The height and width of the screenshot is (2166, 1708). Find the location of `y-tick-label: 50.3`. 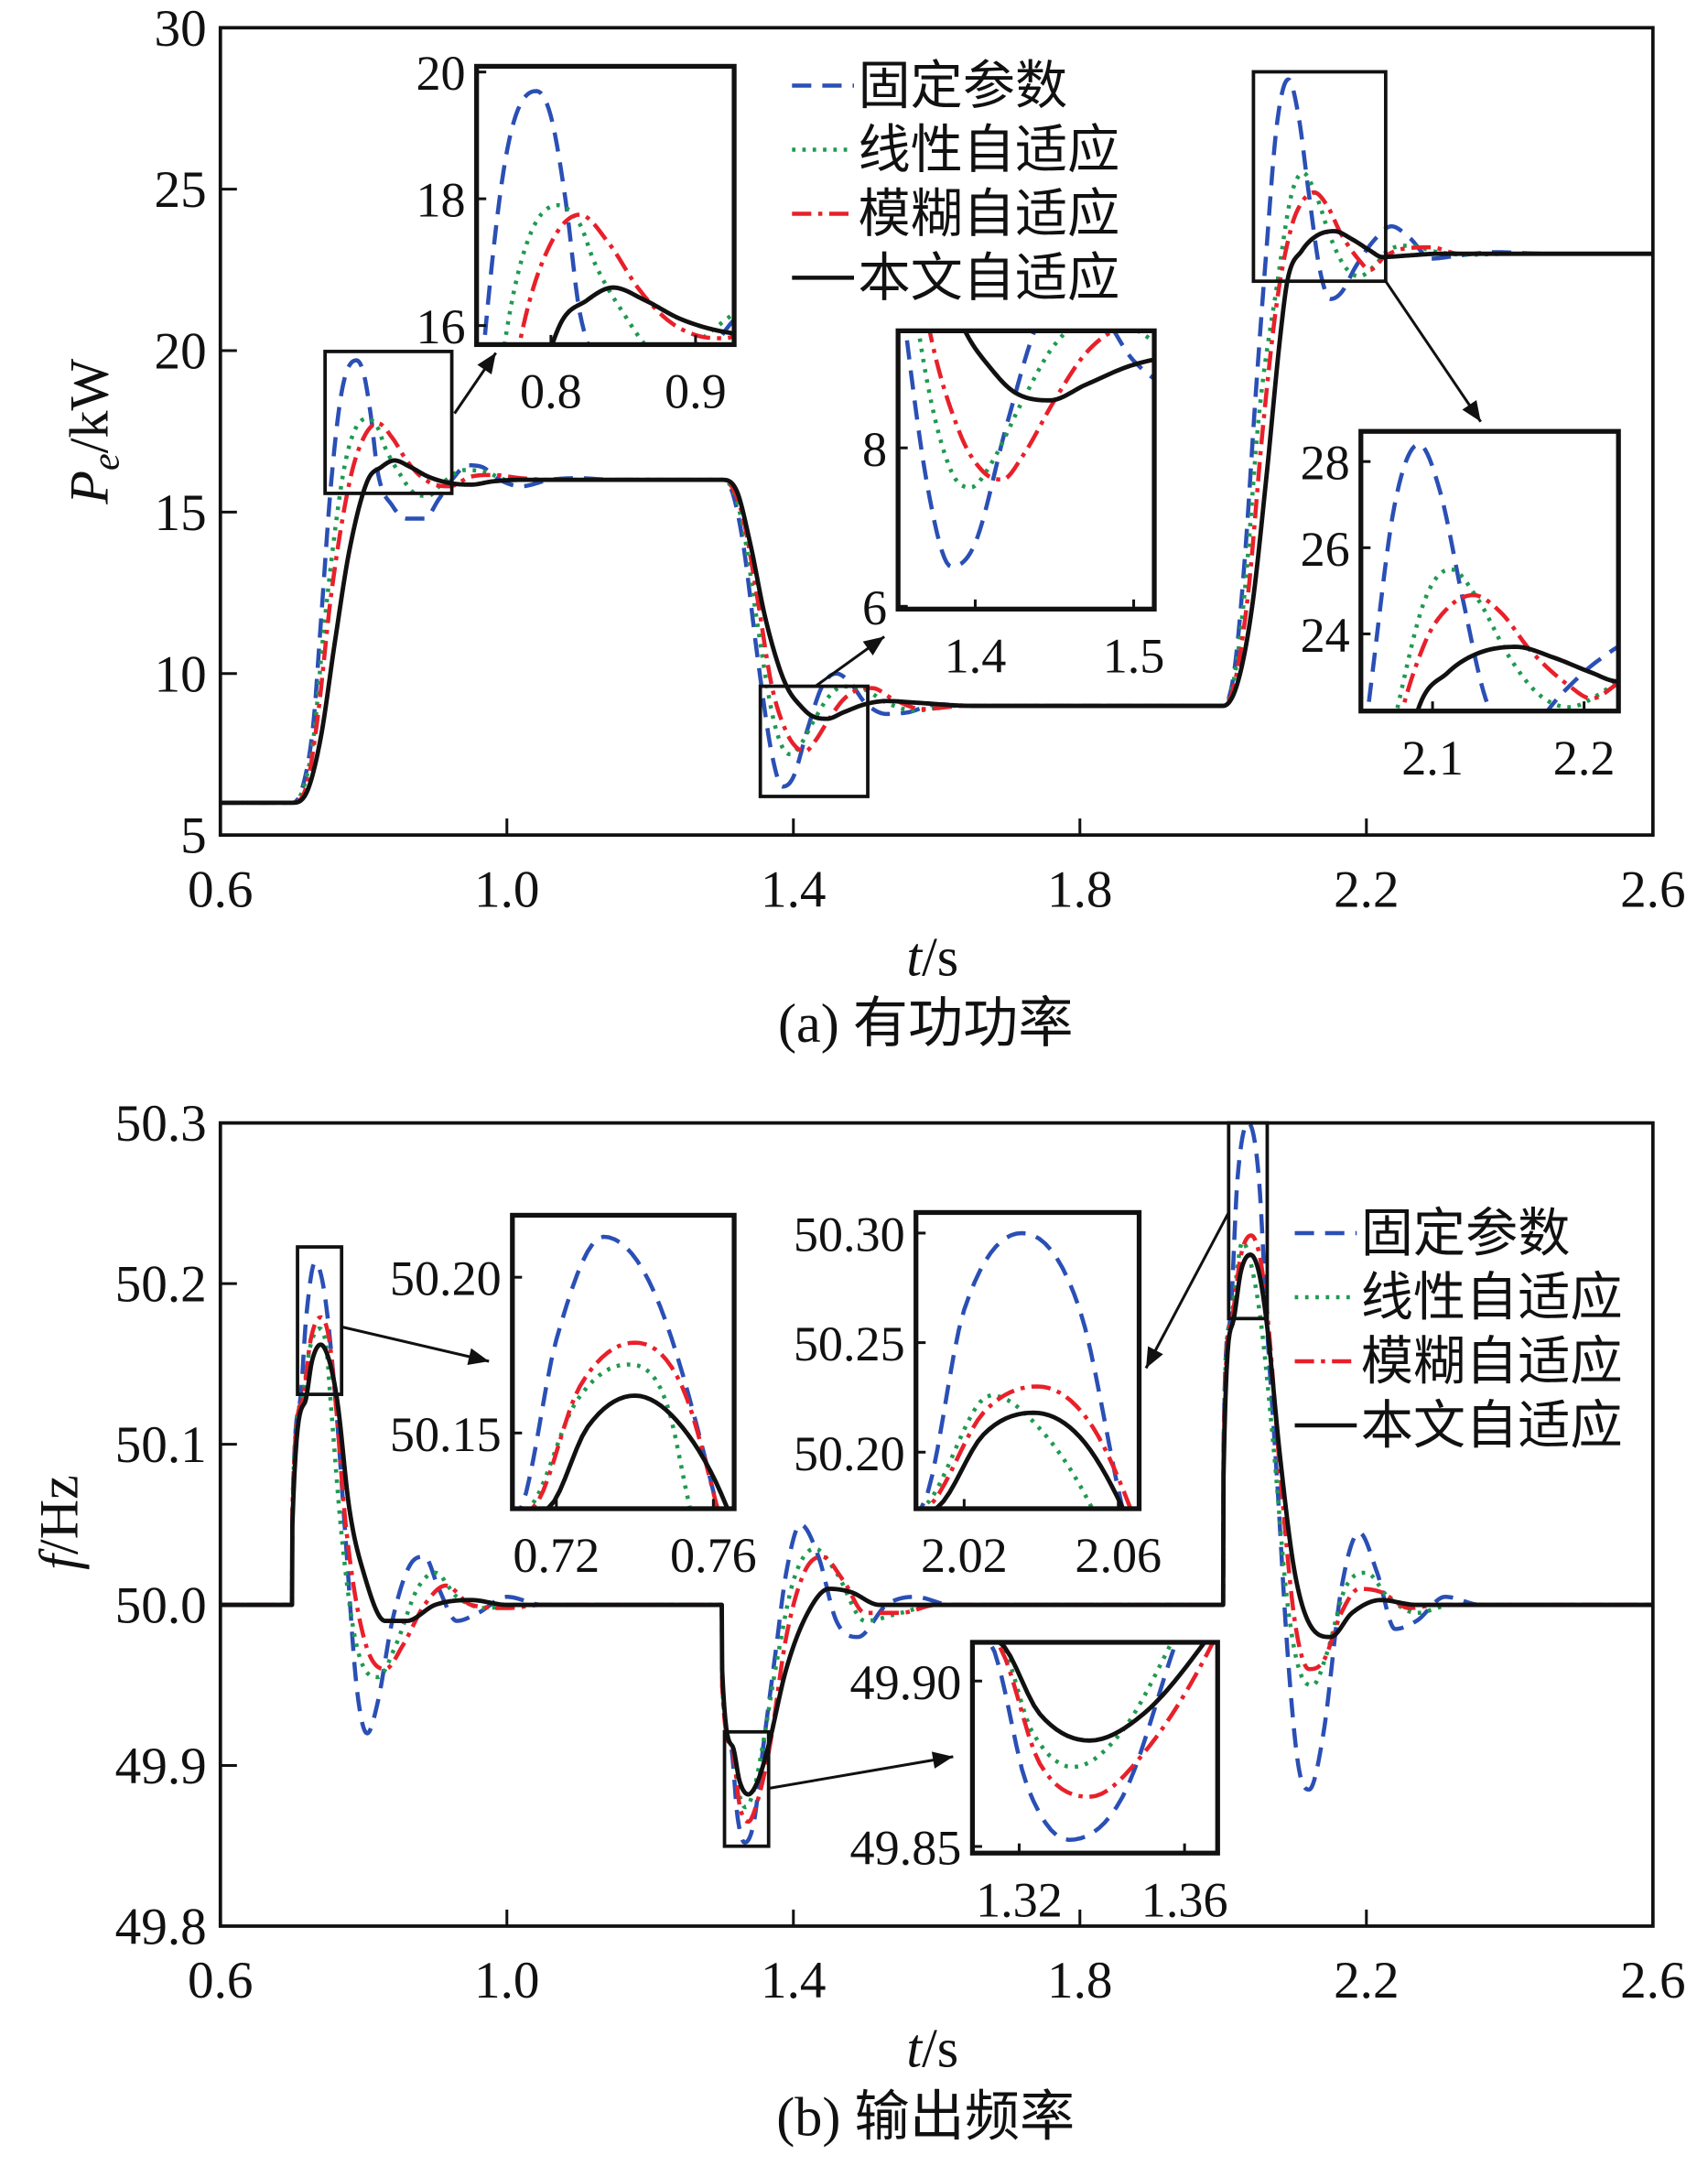

y-tick-label: 50.3 is located at coordinates (161, 1124).